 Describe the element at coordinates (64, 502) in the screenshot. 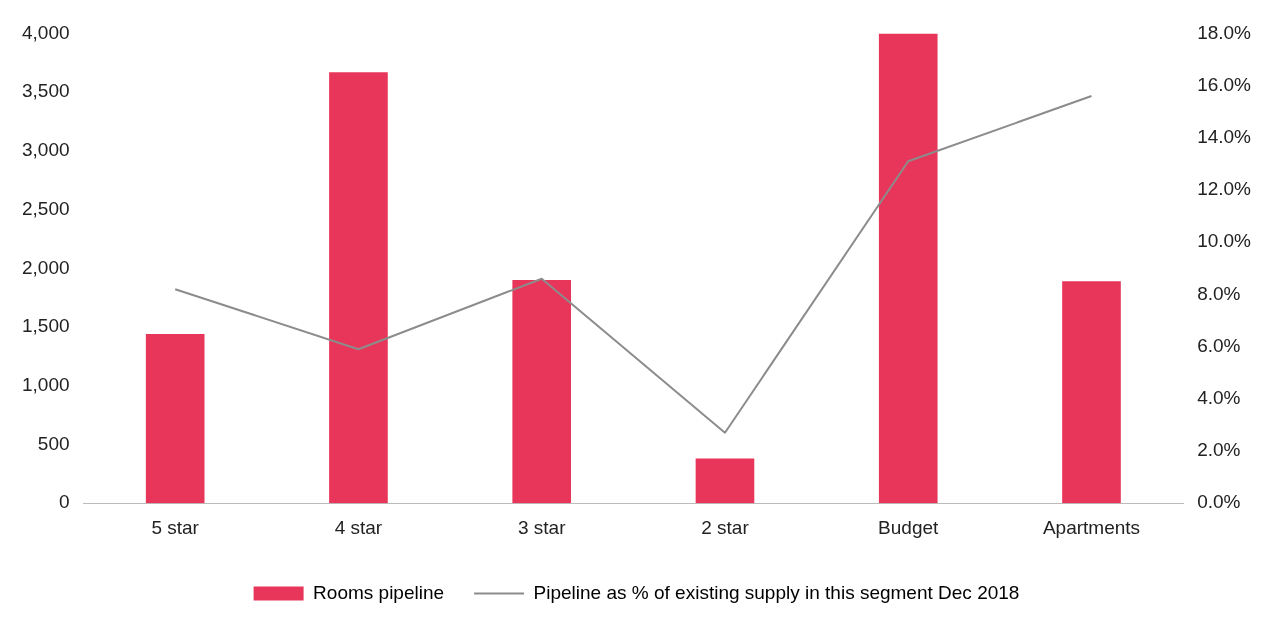

I see `y-tick-label: 0` at that location.